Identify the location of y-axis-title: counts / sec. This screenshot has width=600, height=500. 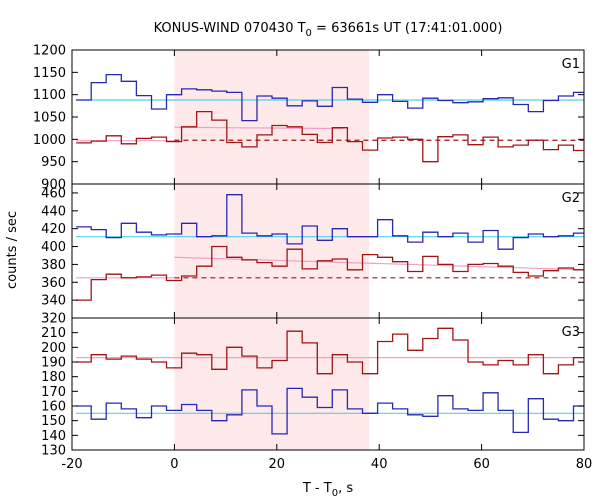
(12, 250).